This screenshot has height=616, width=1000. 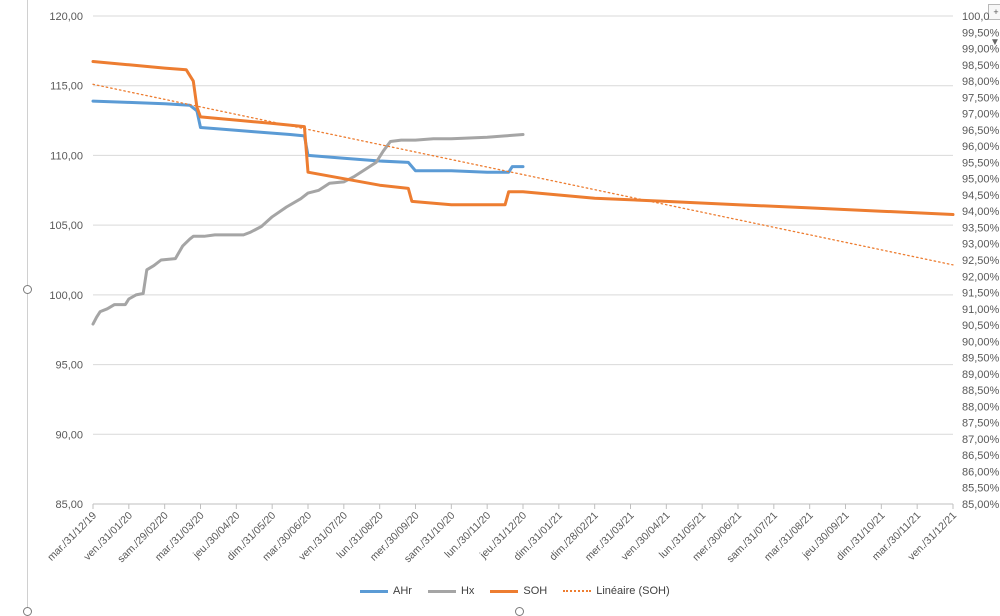 I want to click on resize-handle-left, so click(x=27, y=289).